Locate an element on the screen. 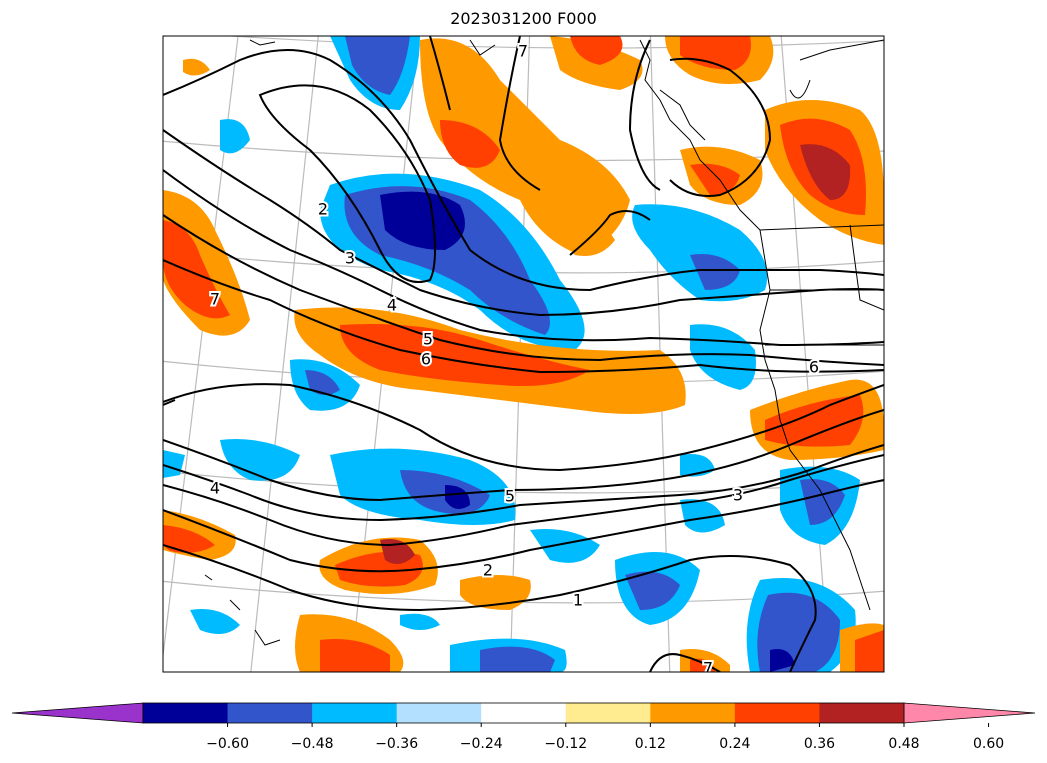 This screenshot has width=1047, height=763. map-title: 2023031200 F000 is located at coordinates (523, 18).